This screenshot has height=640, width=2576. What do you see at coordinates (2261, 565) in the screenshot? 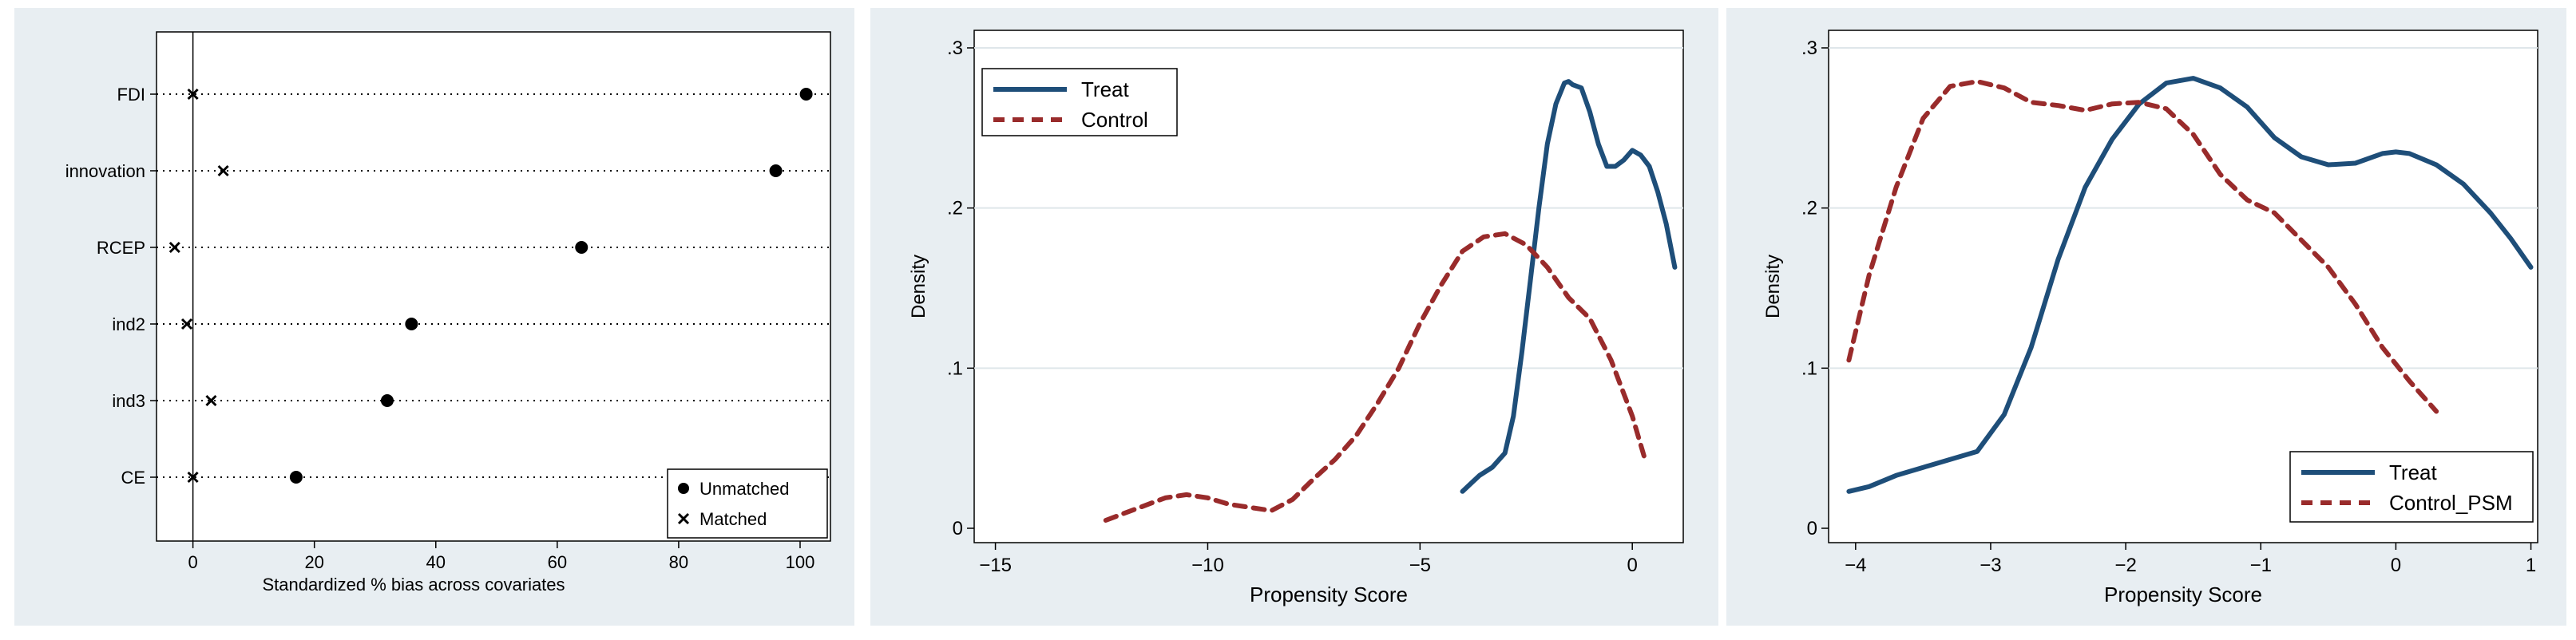
I see `x-tick-label: −1` at bounding box center [2261, 565].